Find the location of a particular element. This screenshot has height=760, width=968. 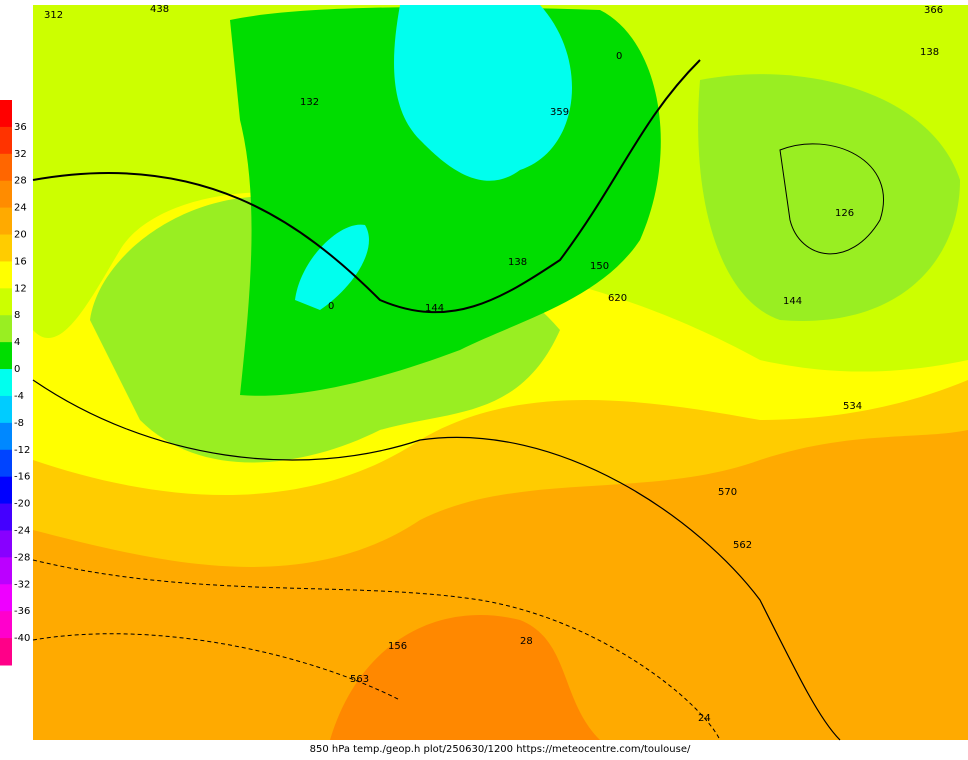

map-label: 620 is located at coordinates (617, 298).